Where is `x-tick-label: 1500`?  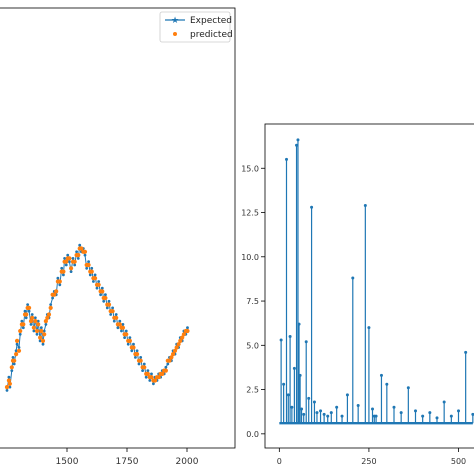 x-tick-label: 1500 is located at coordinates (67, 462).